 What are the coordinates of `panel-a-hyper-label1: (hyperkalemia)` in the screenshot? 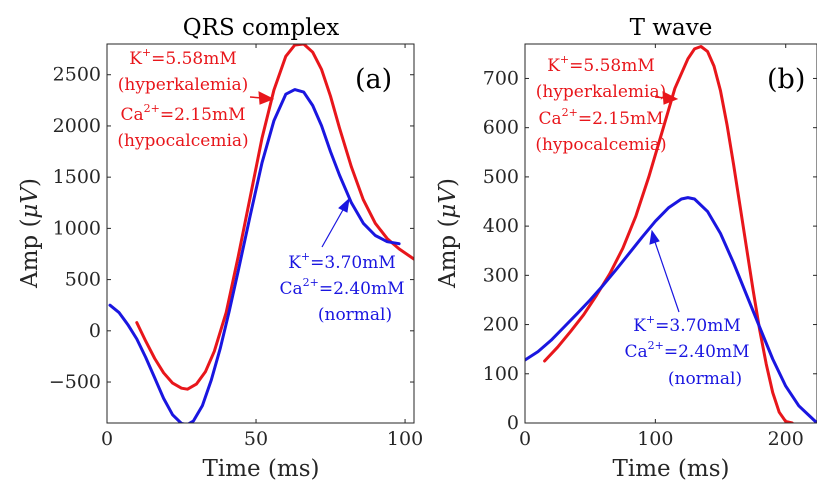 It's located at (183, 85).